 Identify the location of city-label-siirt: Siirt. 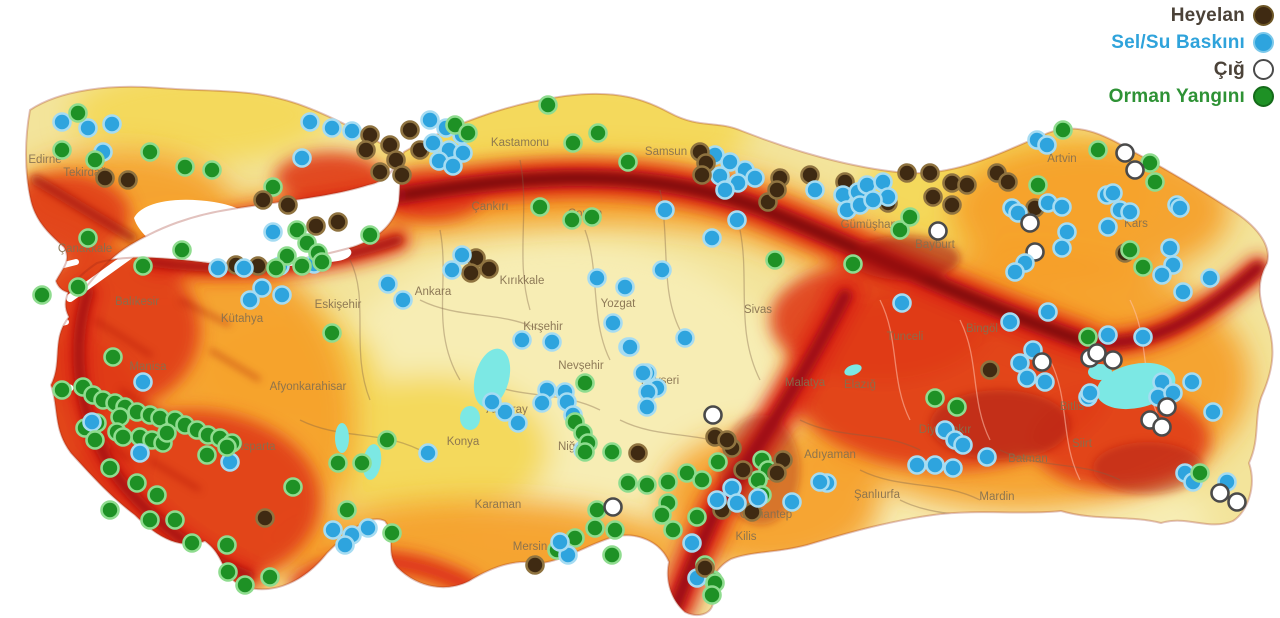
(1082, 444).